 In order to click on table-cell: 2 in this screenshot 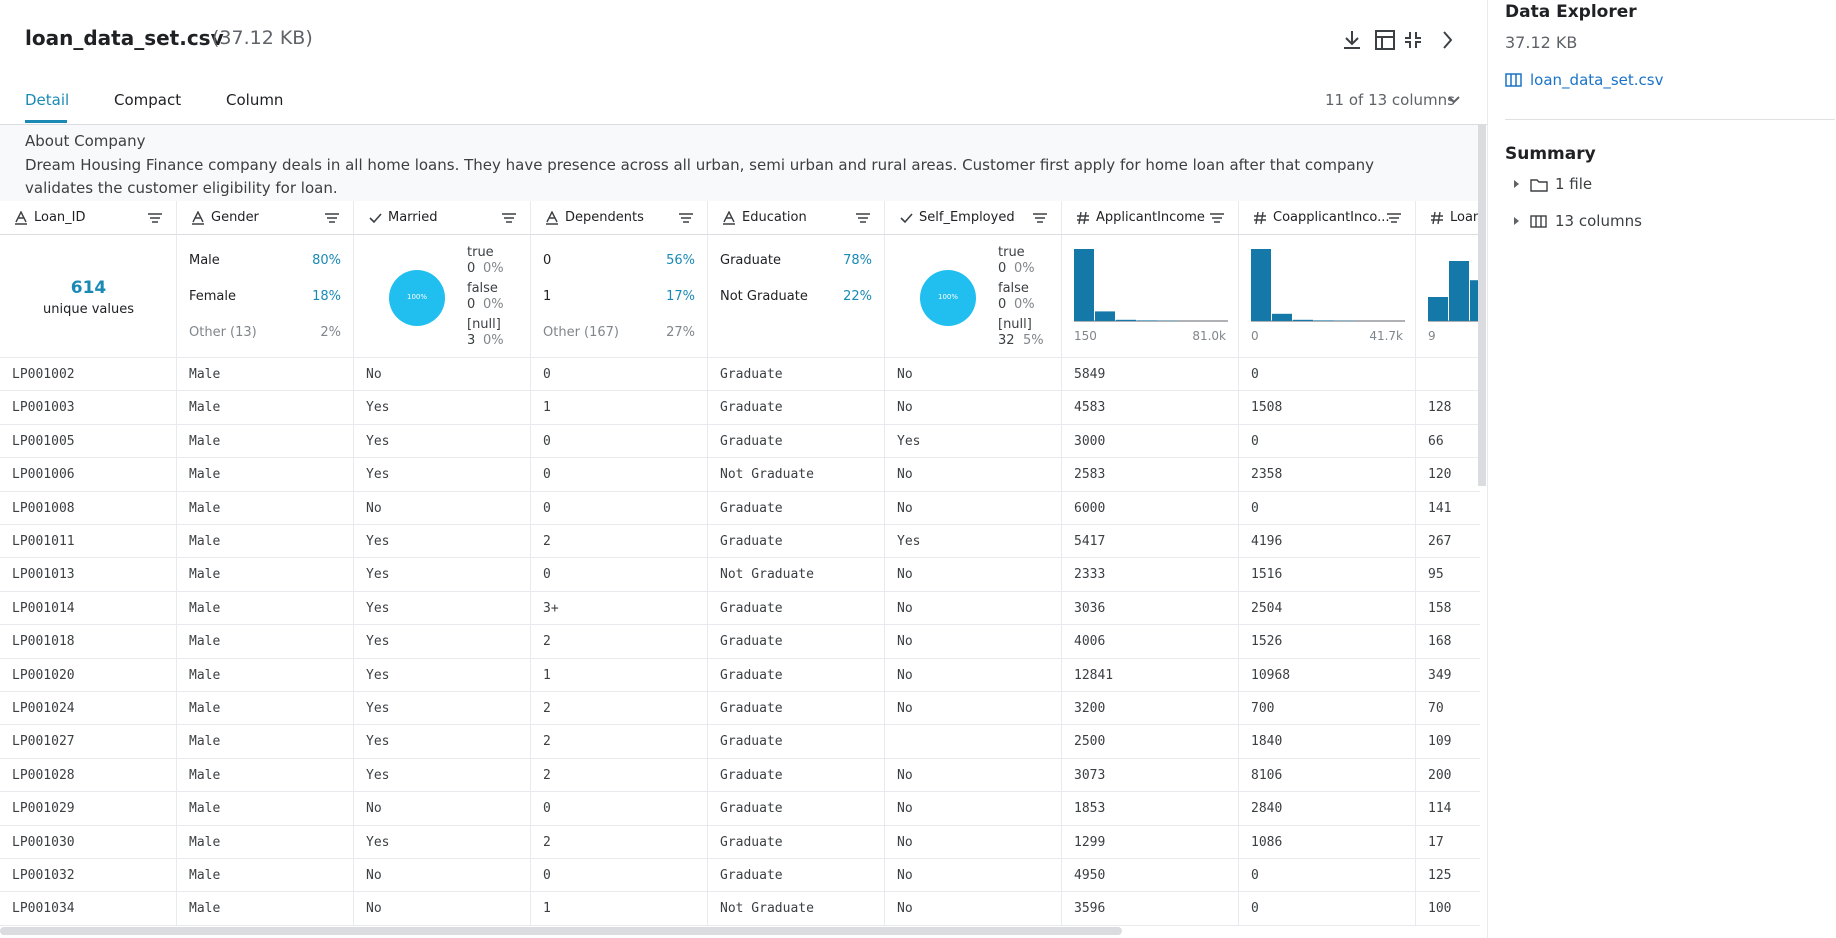, I will do `click(619, 775)`.